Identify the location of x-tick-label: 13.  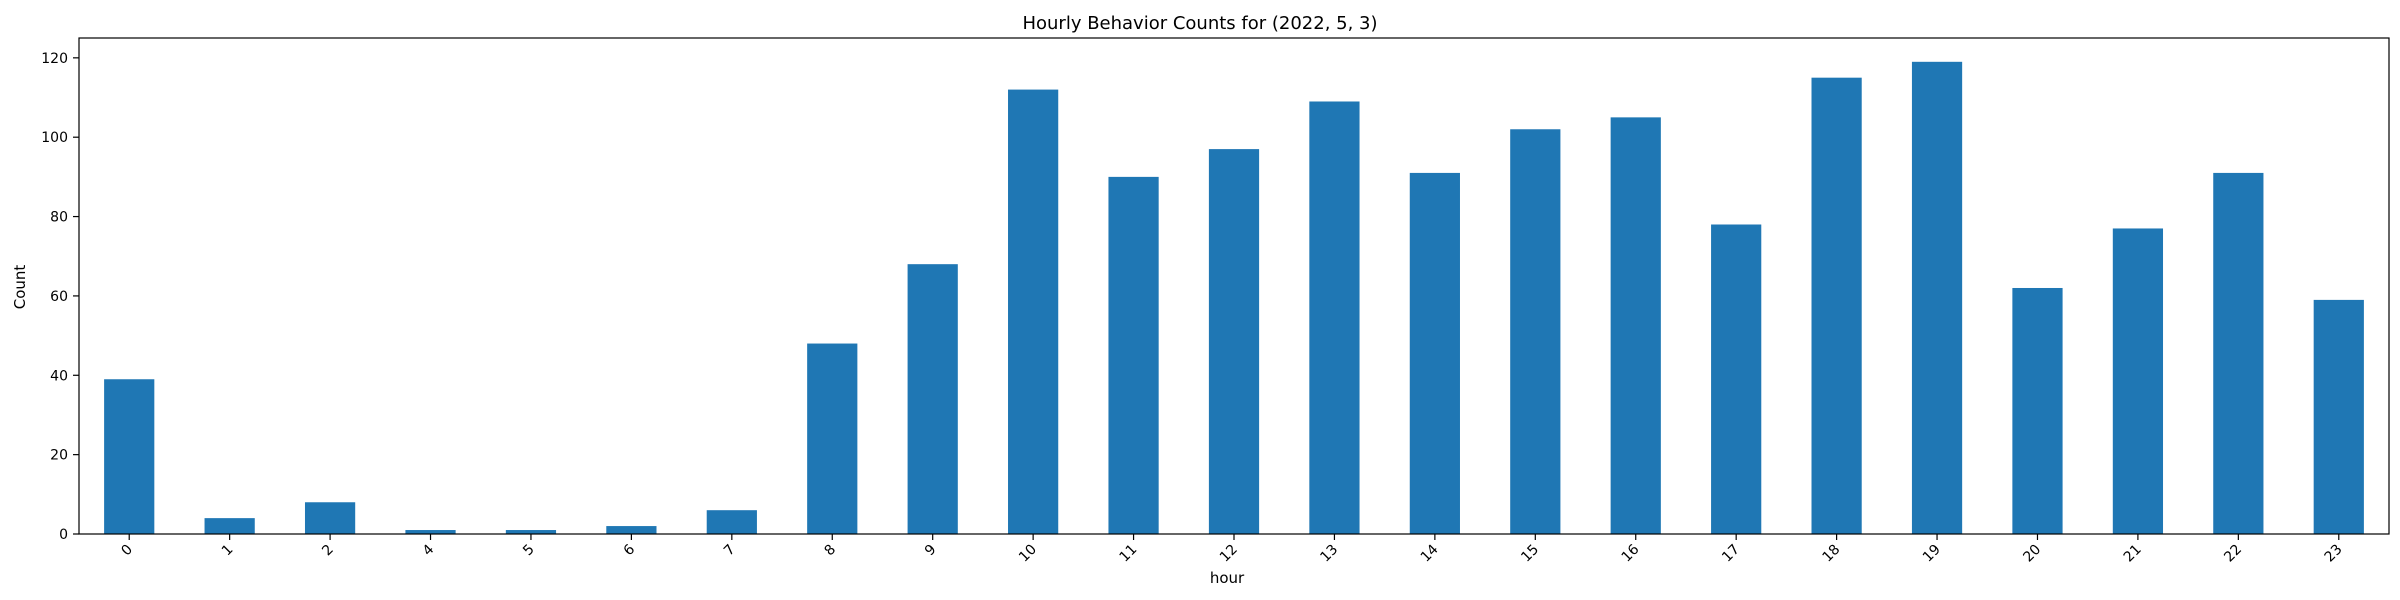
(1329, 554).